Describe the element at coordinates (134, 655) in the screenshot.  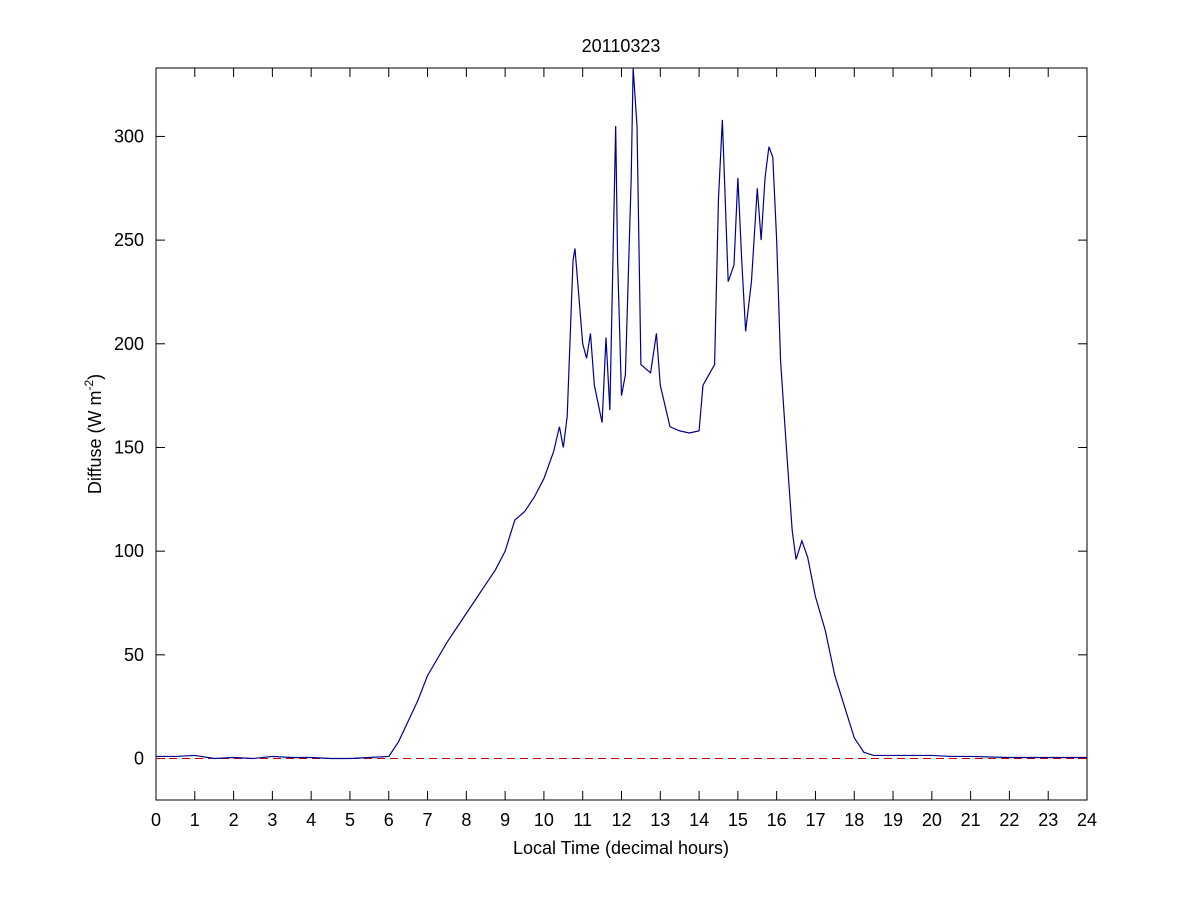
I see `y-tick-label: 50` at that location.